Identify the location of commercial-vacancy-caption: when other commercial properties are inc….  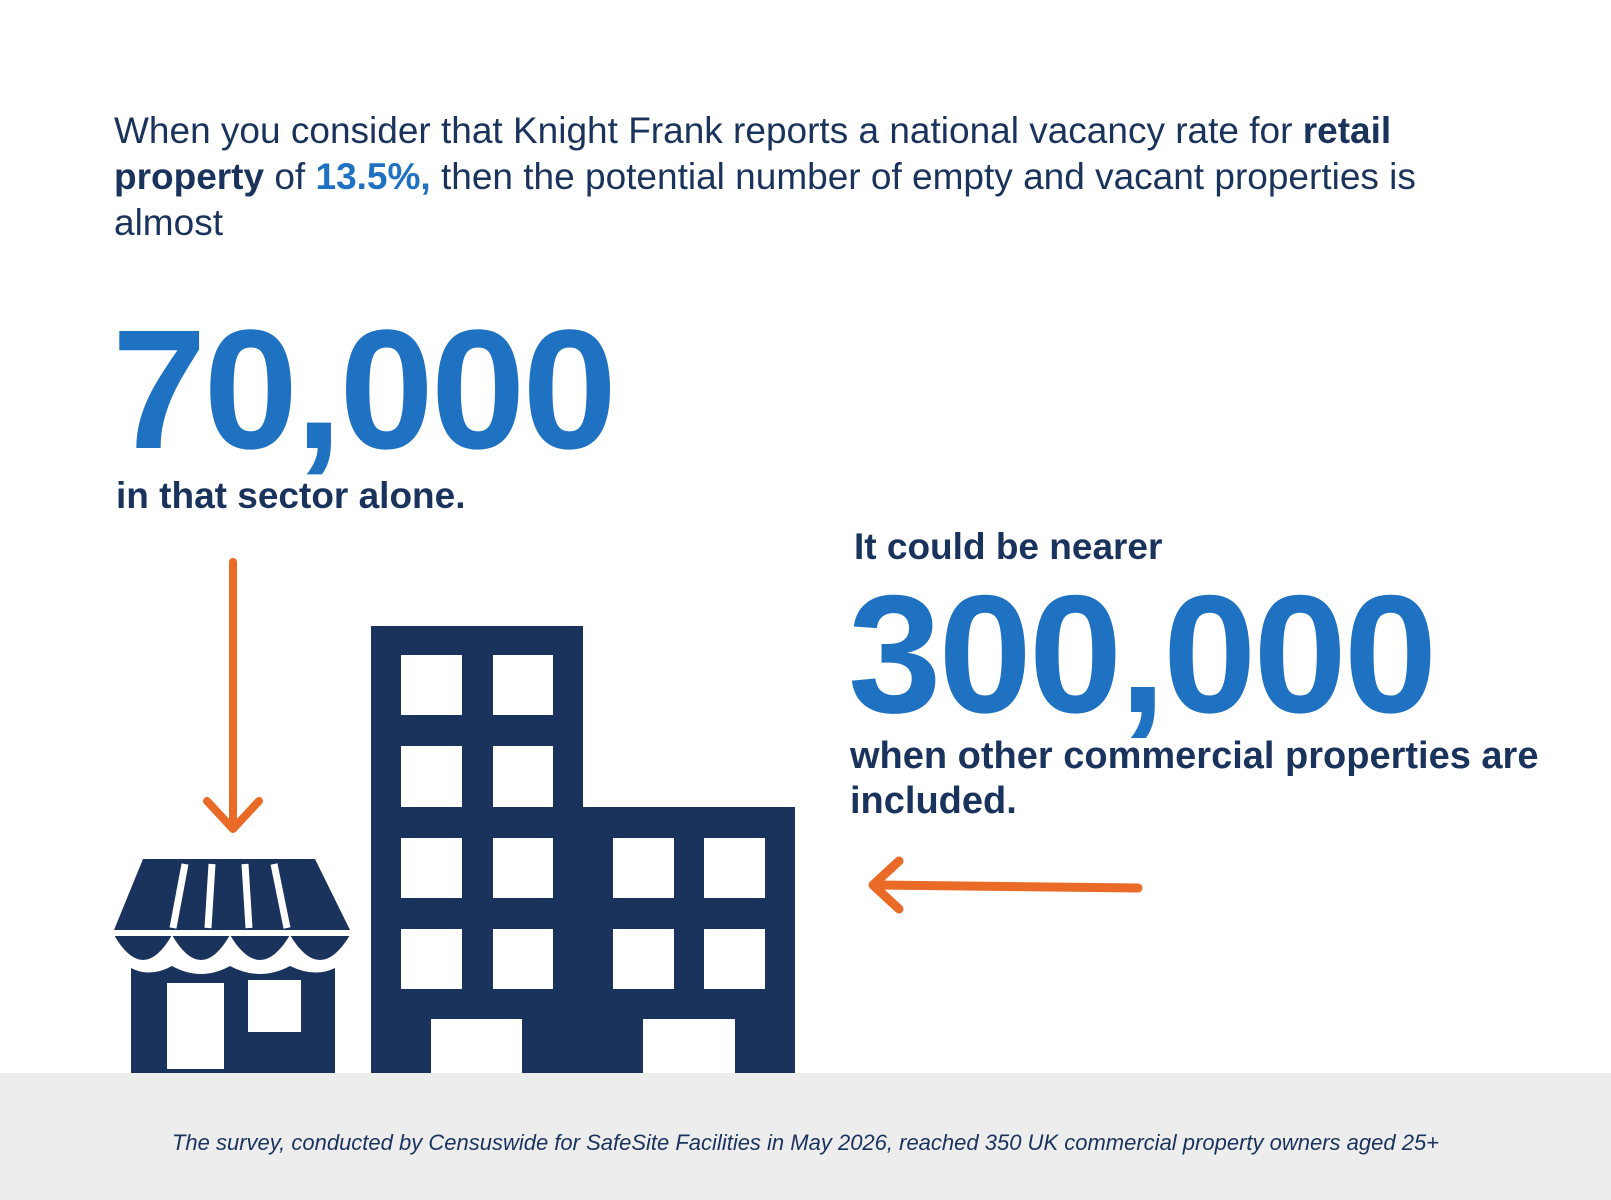
(1194, 778).